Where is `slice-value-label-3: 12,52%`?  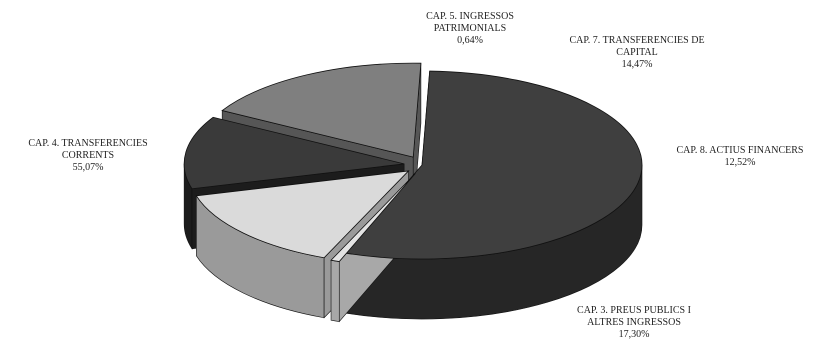
slice-value-label-3: 12,52% is located at coordinates (740, 162).